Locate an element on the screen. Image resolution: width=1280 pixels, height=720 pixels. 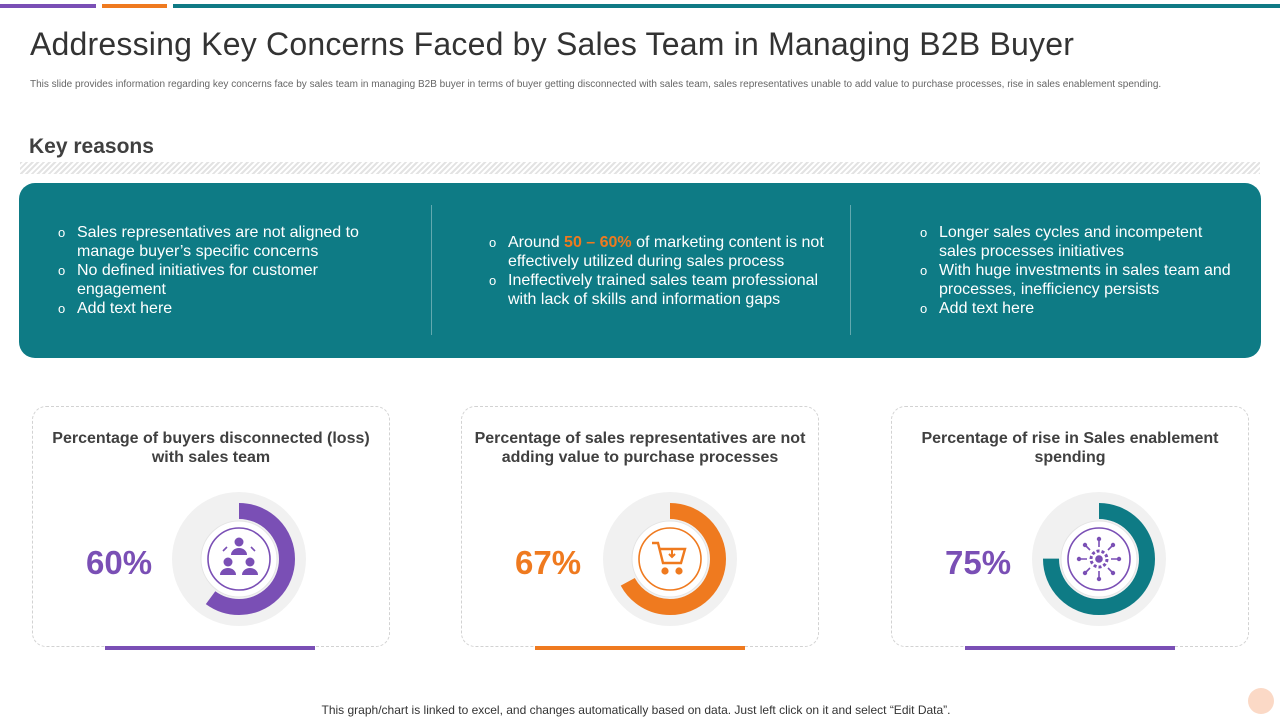
people-network-icon is located at coordinates (239, 559).